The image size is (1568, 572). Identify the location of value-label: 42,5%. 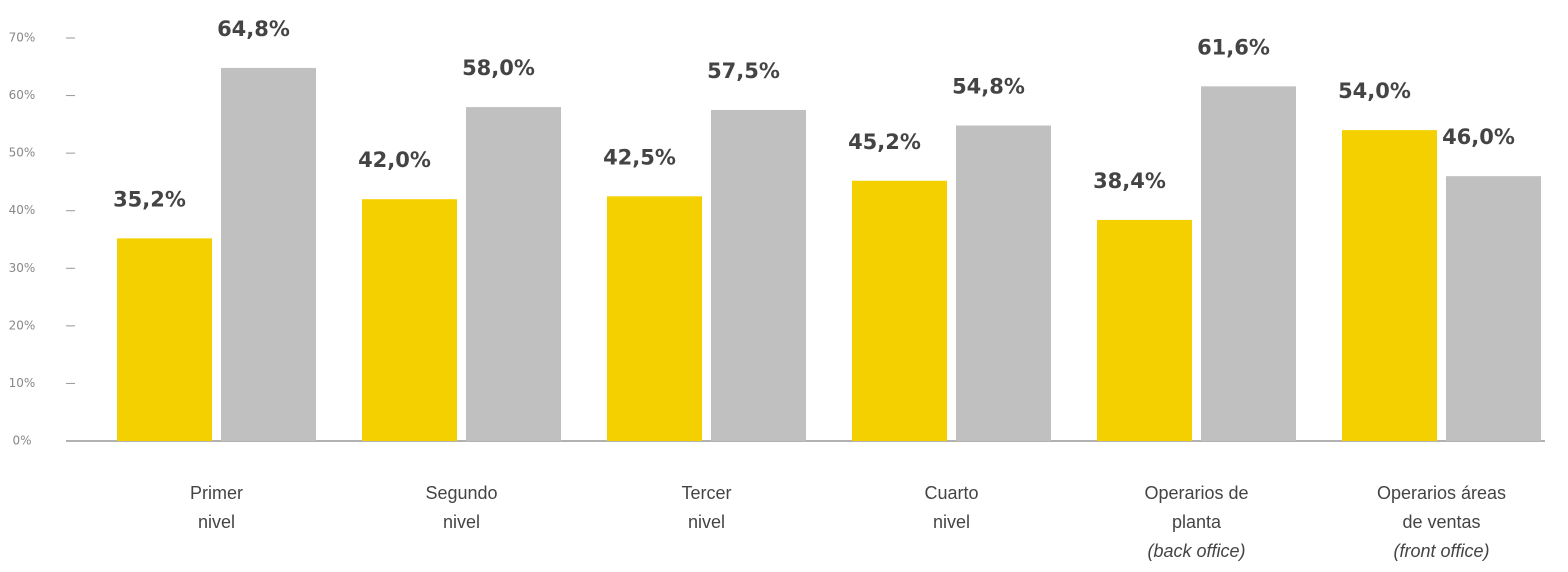
(639, 157).